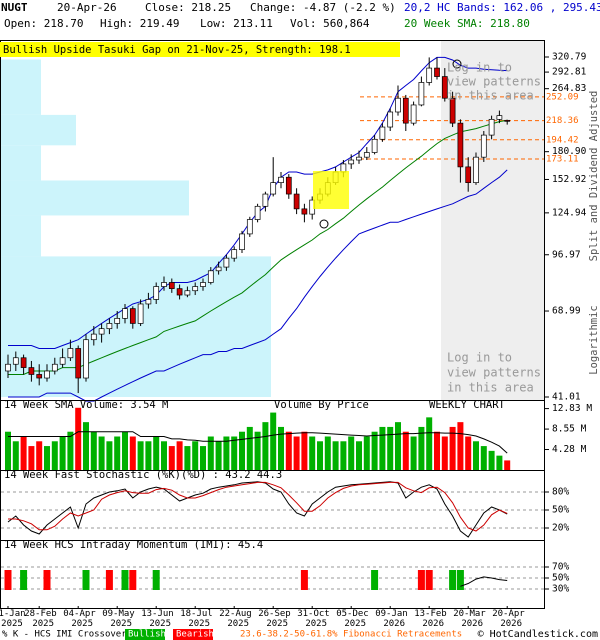 The image size is (600, 640). Describe the element at coordinates (82, 619) in the screenshot. I see `x-tick-label: 04-Apr 2025` at that location.